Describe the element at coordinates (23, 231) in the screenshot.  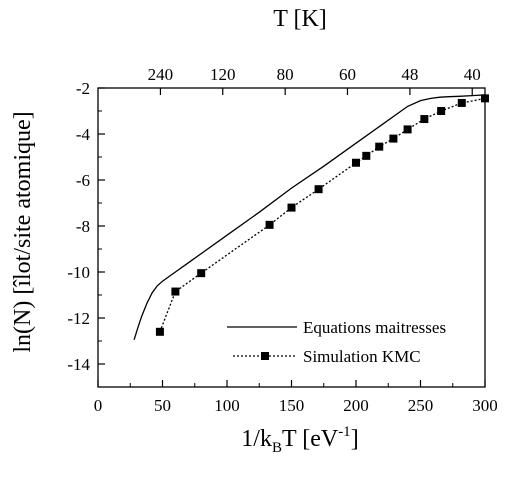
I see `y-axis-title: ln(N) [îlot/site atomique]` at that location.